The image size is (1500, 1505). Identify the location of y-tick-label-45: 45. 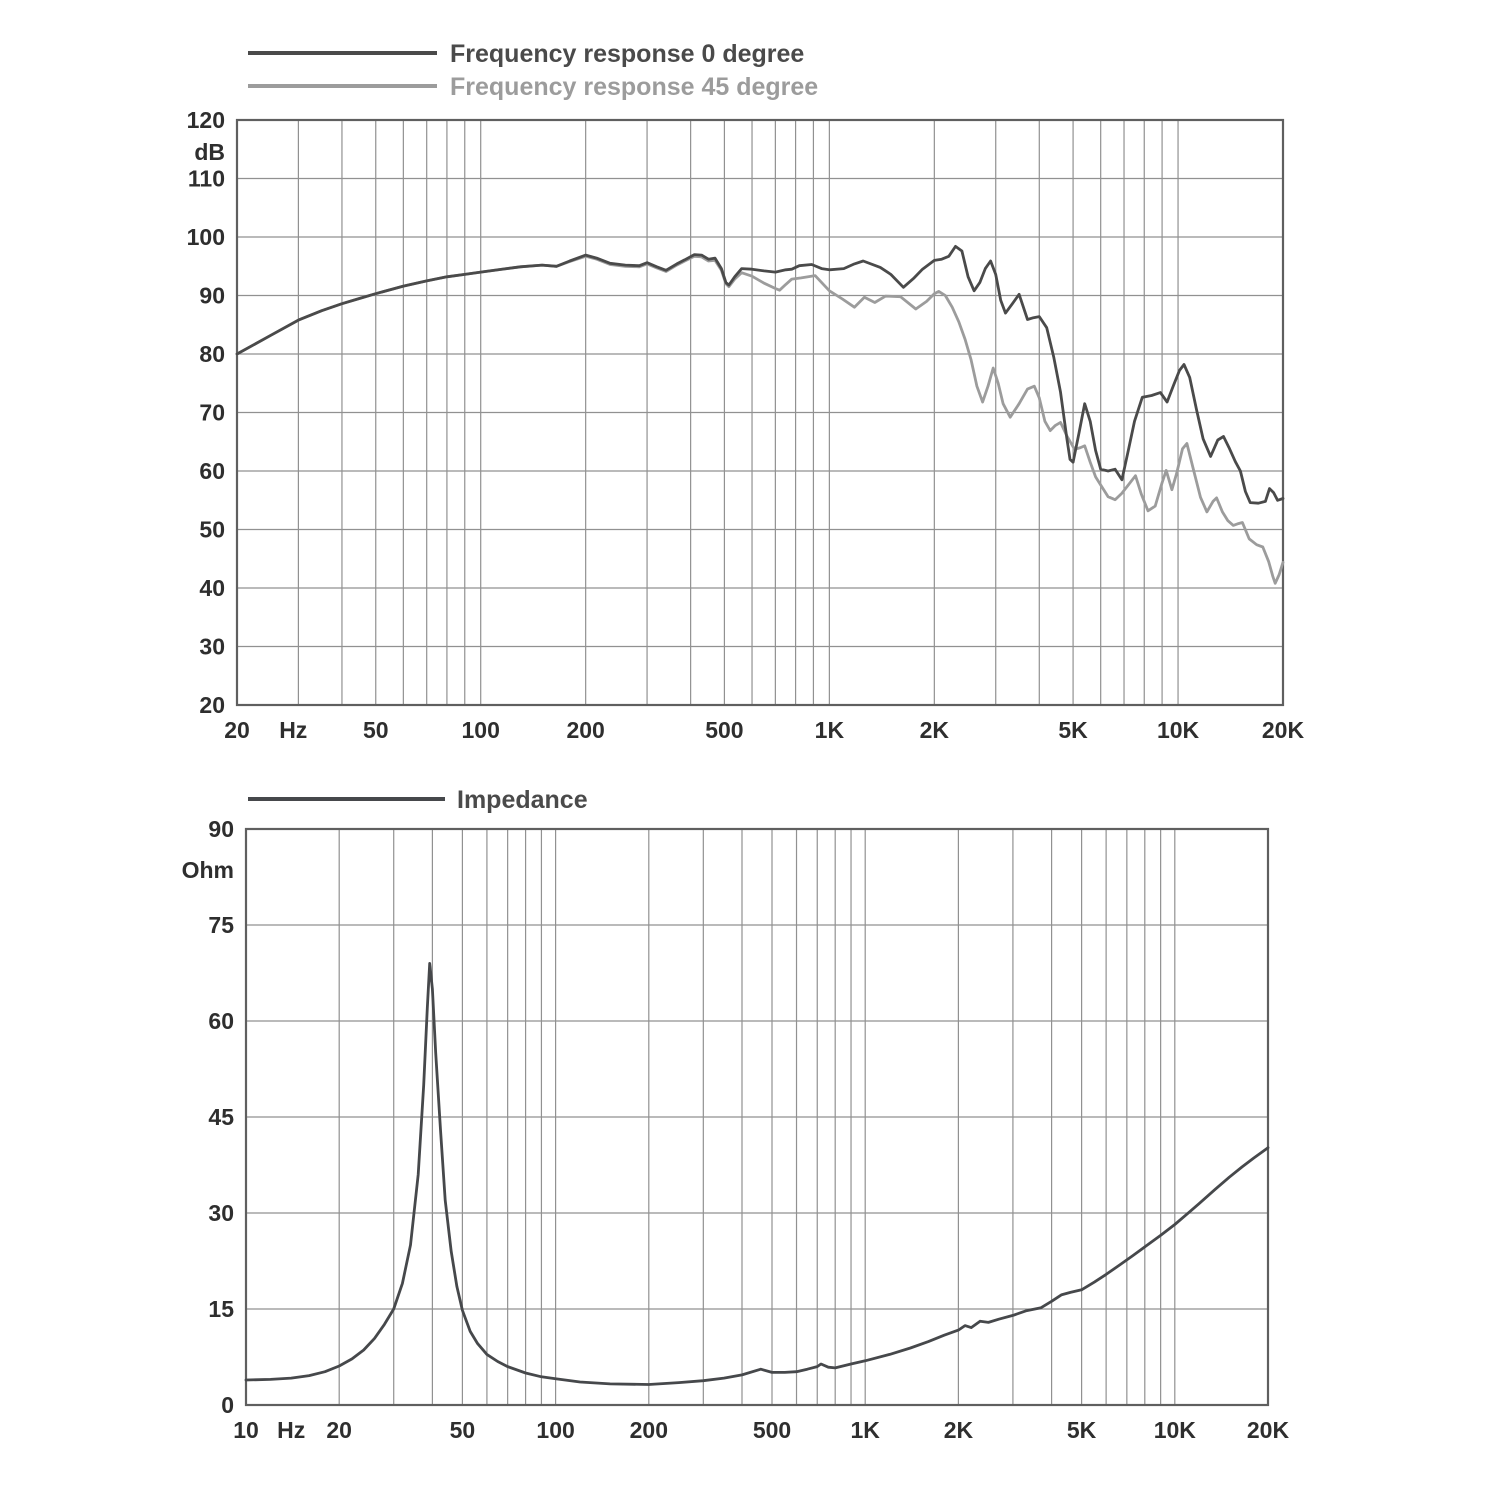
(221, 1117).